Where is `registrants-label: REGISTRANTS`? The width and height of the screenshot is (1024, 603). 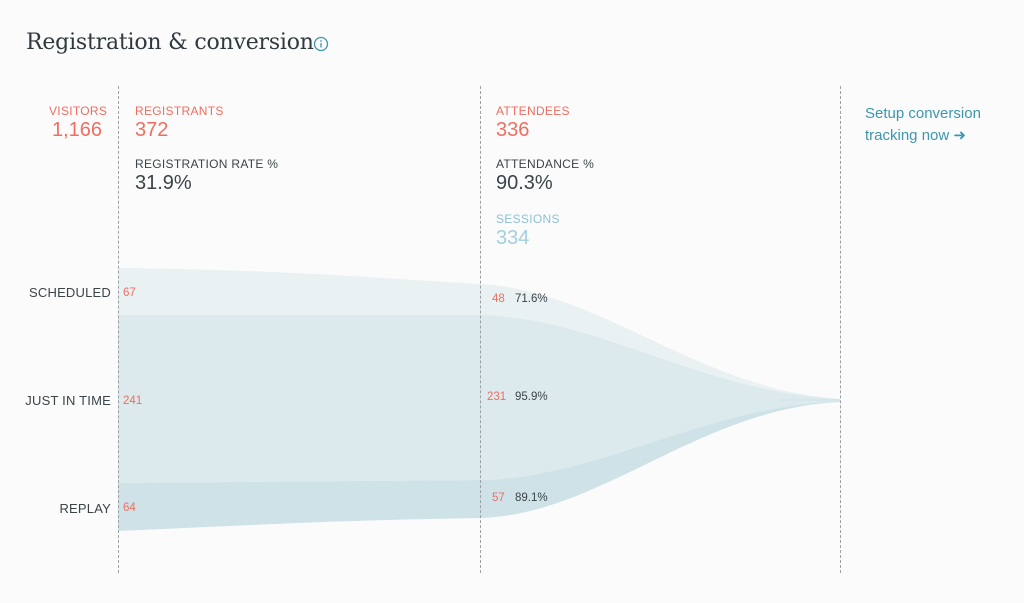 registrants-label: REGISTRANTS is located at coordinates (179, 111).